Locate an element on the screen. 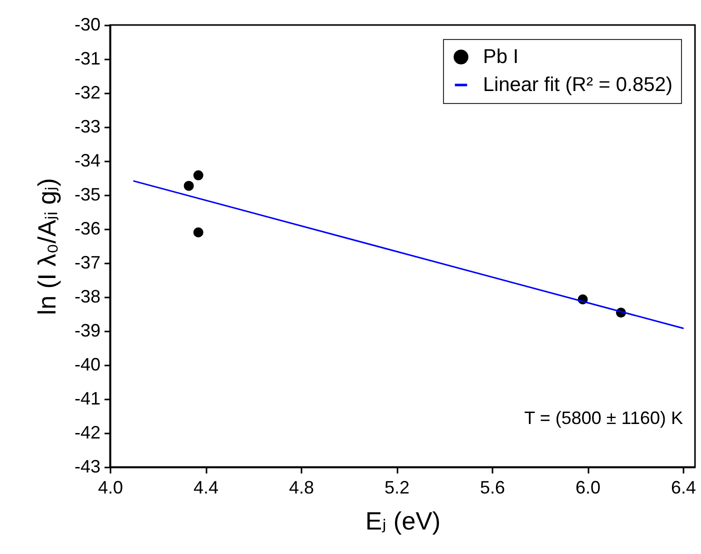  y-tick-label: -31 is located at coordinates (87, 58).